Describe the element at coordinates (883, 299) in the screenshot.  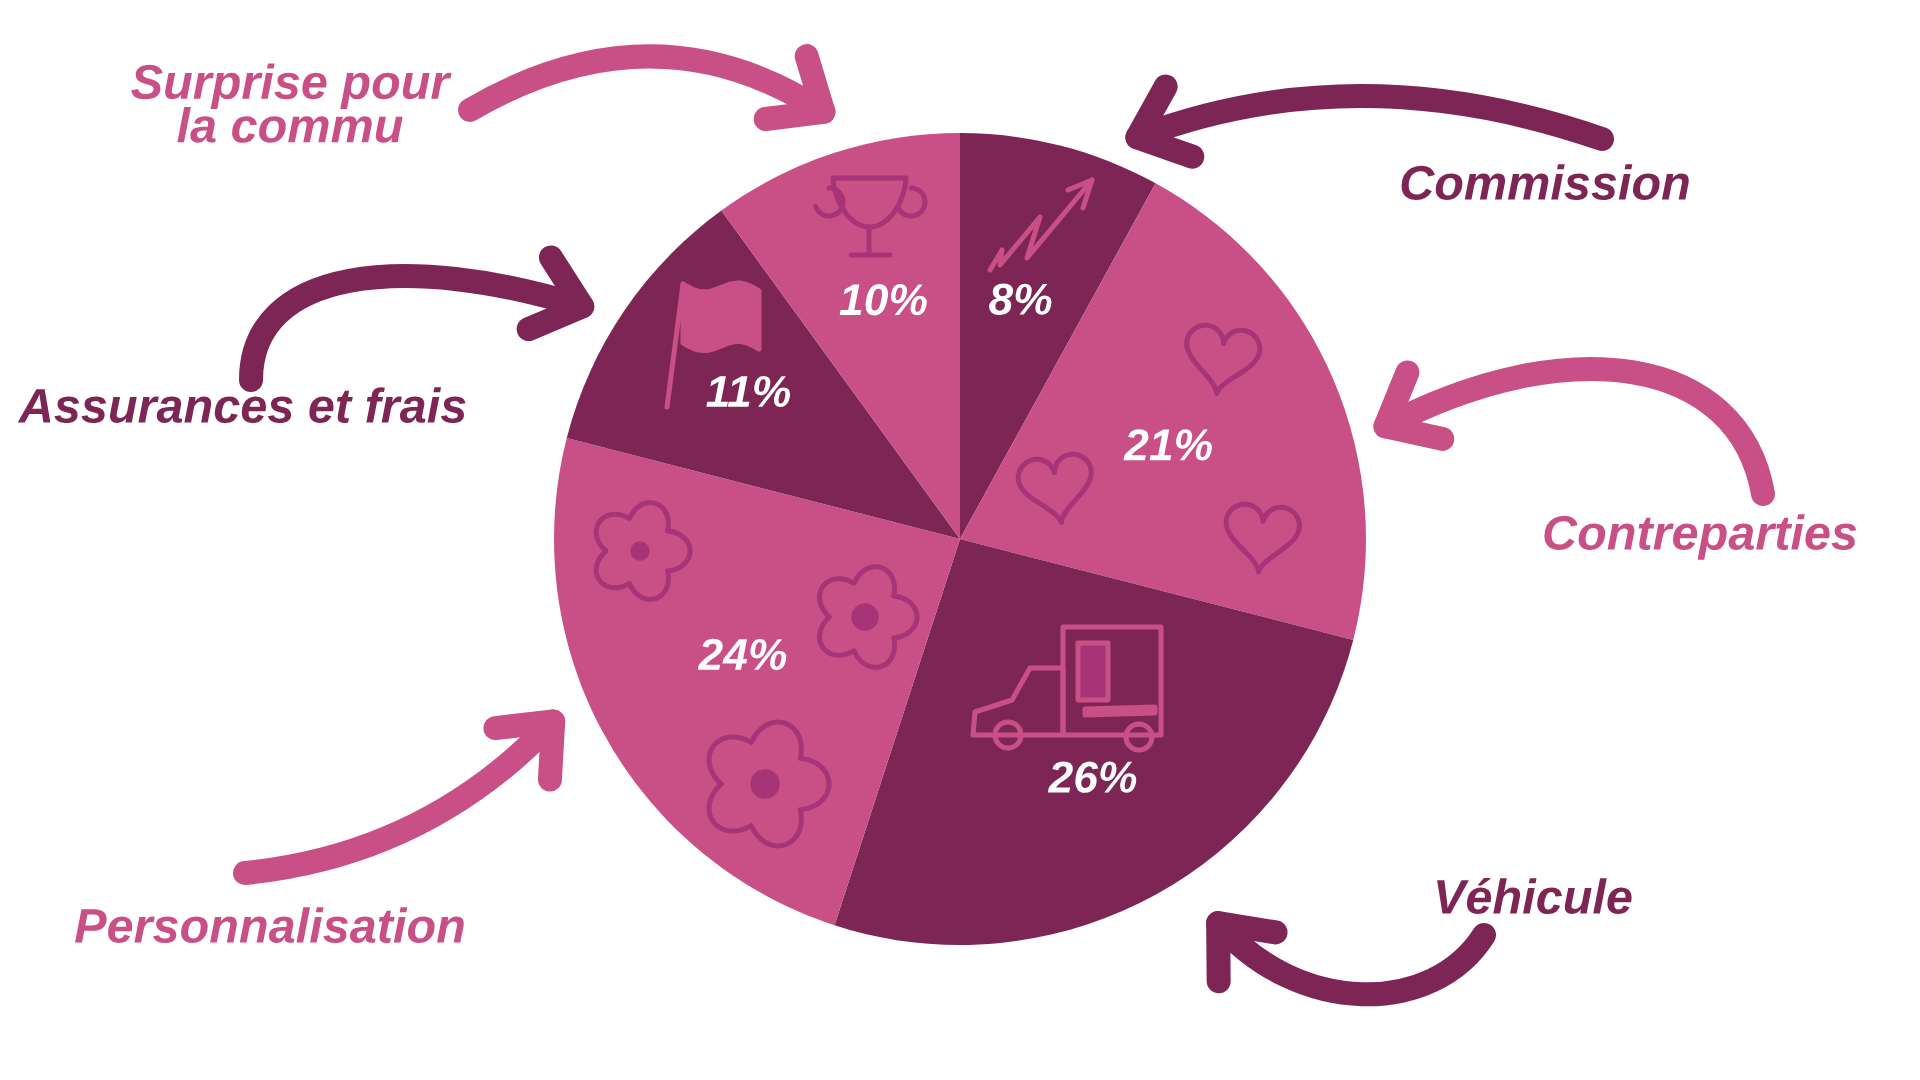
I see `data-label: 10%` at that location.